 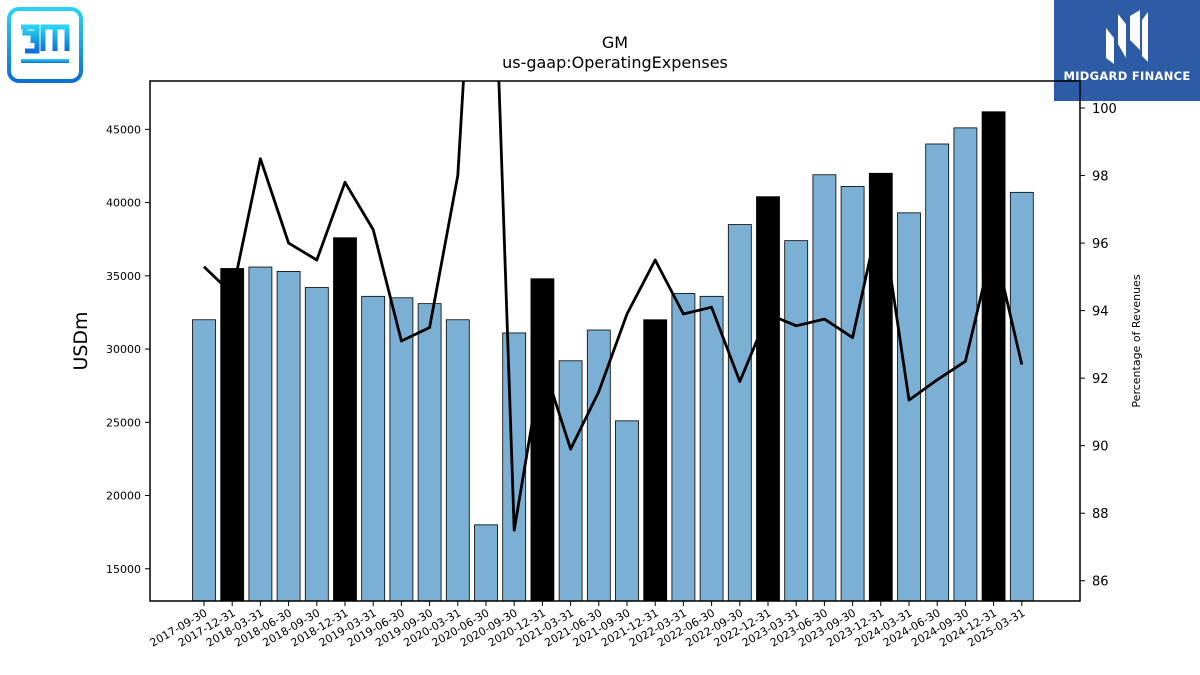 I want to click on y2-tick-label: 90, so click(x=1100, y=447).